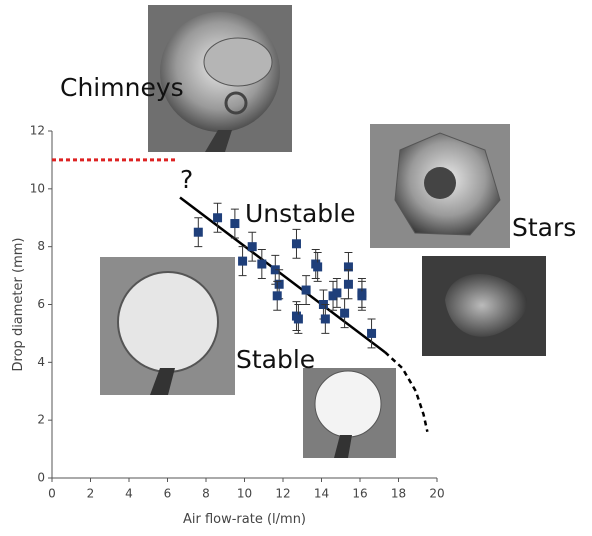 The image size is (592, 536). I want to click on x-tick-label: 10, so click(244, 494).